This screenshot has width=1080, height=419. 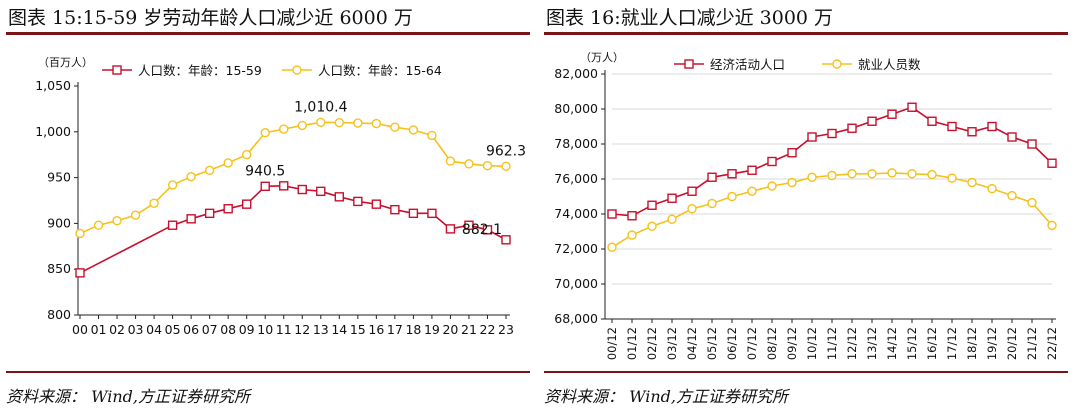 What do you see at coordinates (932, 343) in the screenshot?
I see `x-tick-label: 16/12` at bounding box center [932, 343].